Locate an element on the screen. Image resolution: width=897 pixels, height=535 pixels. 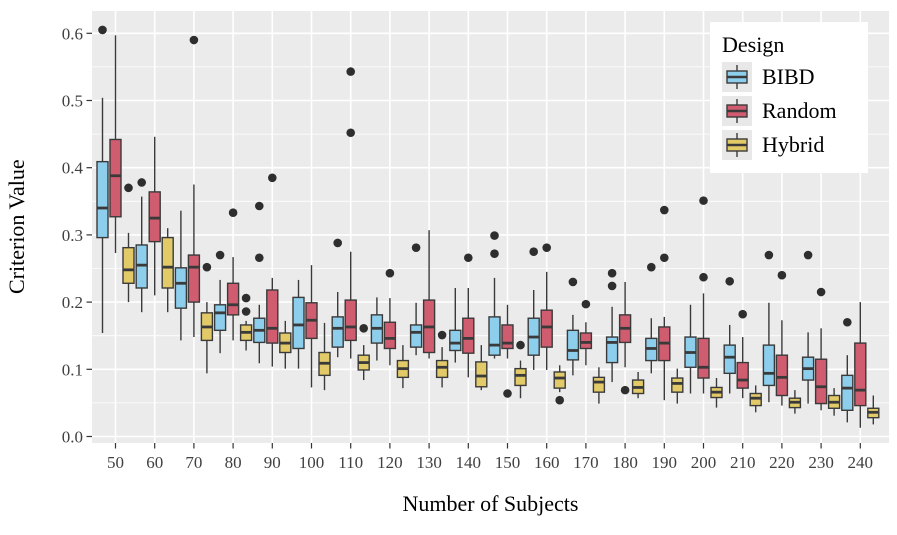
x-tick-label: 100 is located at coordinates (312, 462).